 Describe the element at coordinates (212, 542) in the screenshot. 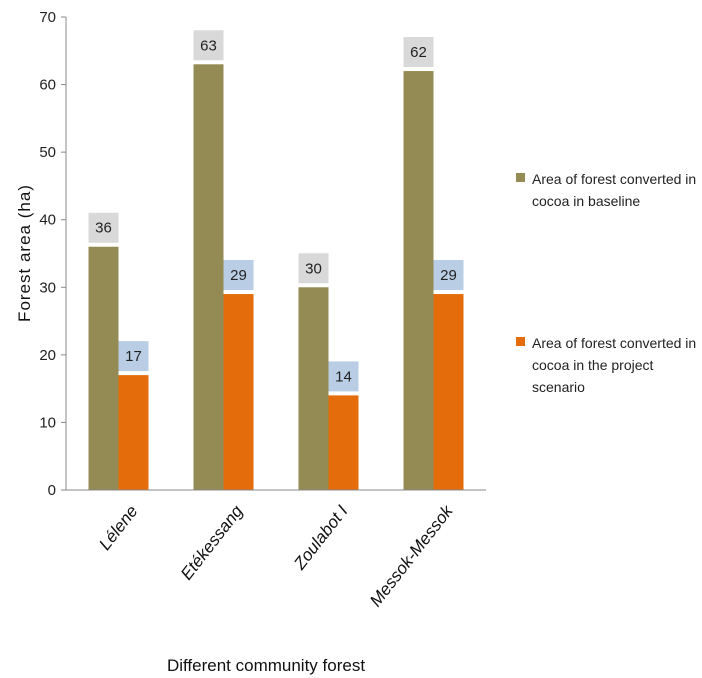

I see `x-category-label: Etékessang` at that location.